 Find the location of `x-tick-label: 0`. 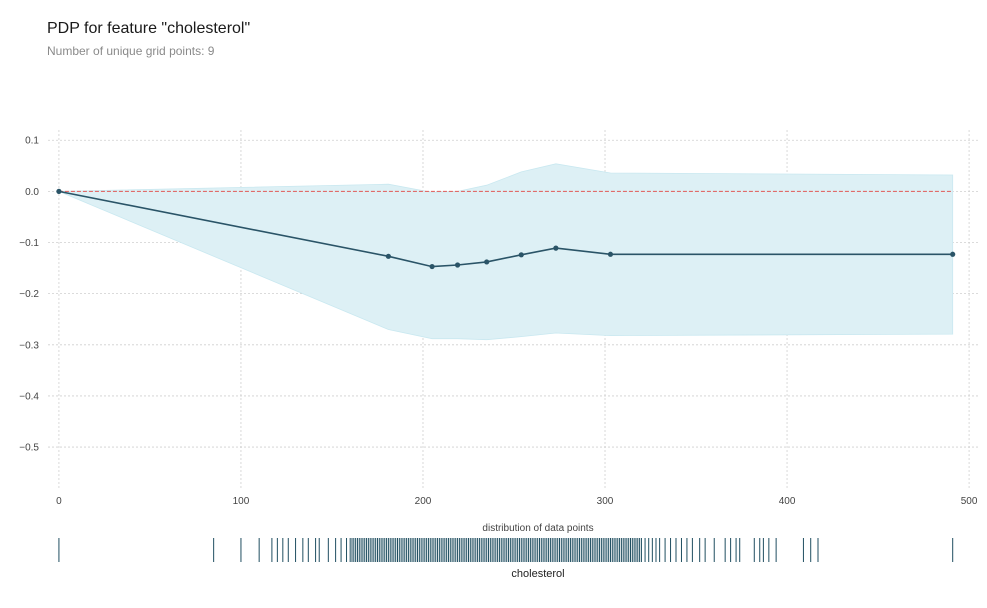

x-tick-label: 0 is located at coordinates (59, 501).